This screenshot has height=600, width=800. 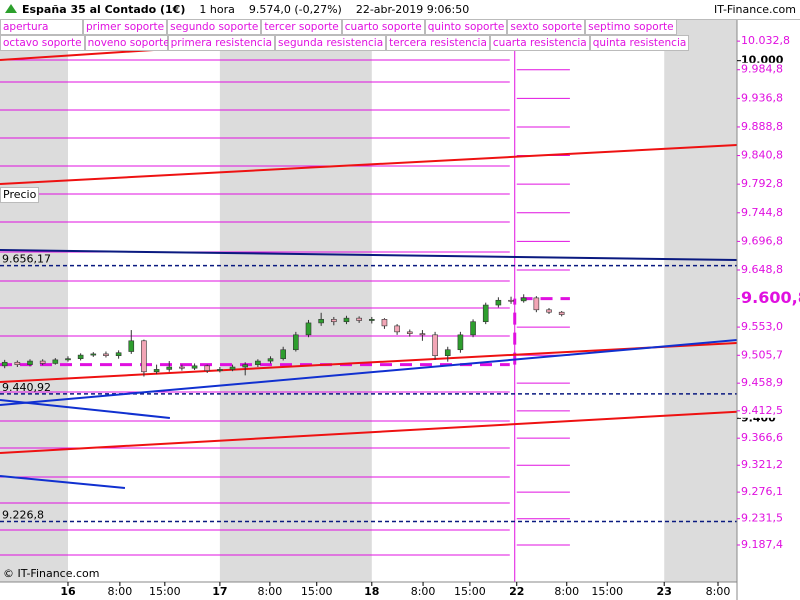 I want to click on brand: IT-Finance.com, so click(x=755, y=9).